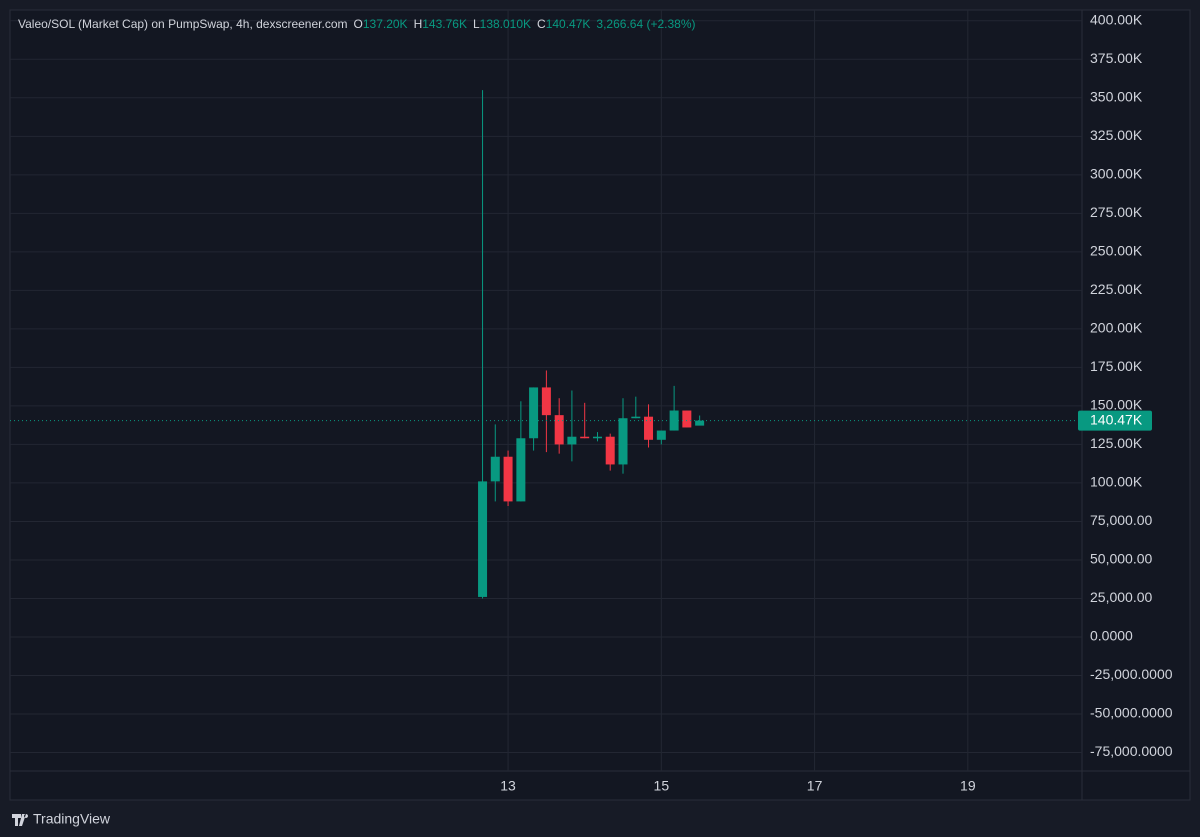 The image size is (1200, 837). I want to click on legend-key: L, so click(476, 24).